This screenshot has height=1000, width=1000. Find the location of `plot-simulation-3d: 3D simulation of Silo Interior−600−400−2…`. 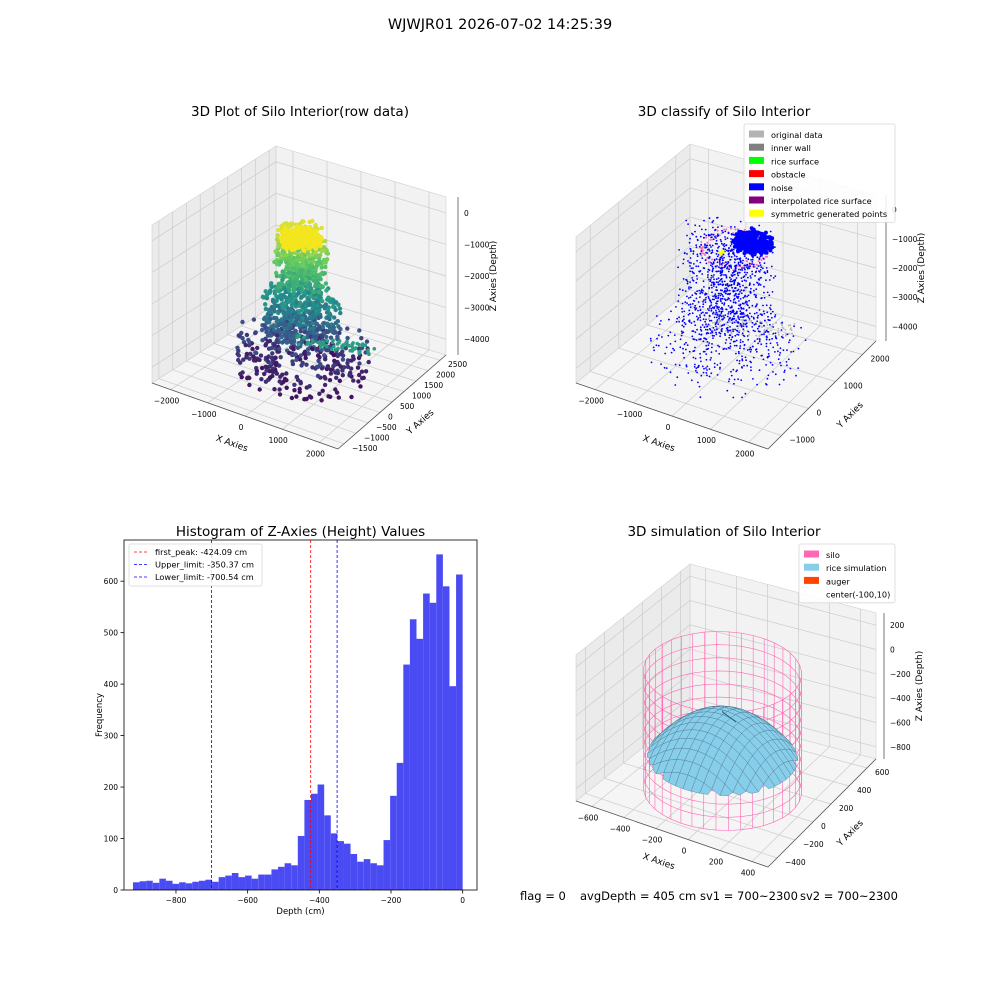

plot-simulation-3d: 3D simulation of Silo Interior−600−400−2… is located at coordinates (750, 701).